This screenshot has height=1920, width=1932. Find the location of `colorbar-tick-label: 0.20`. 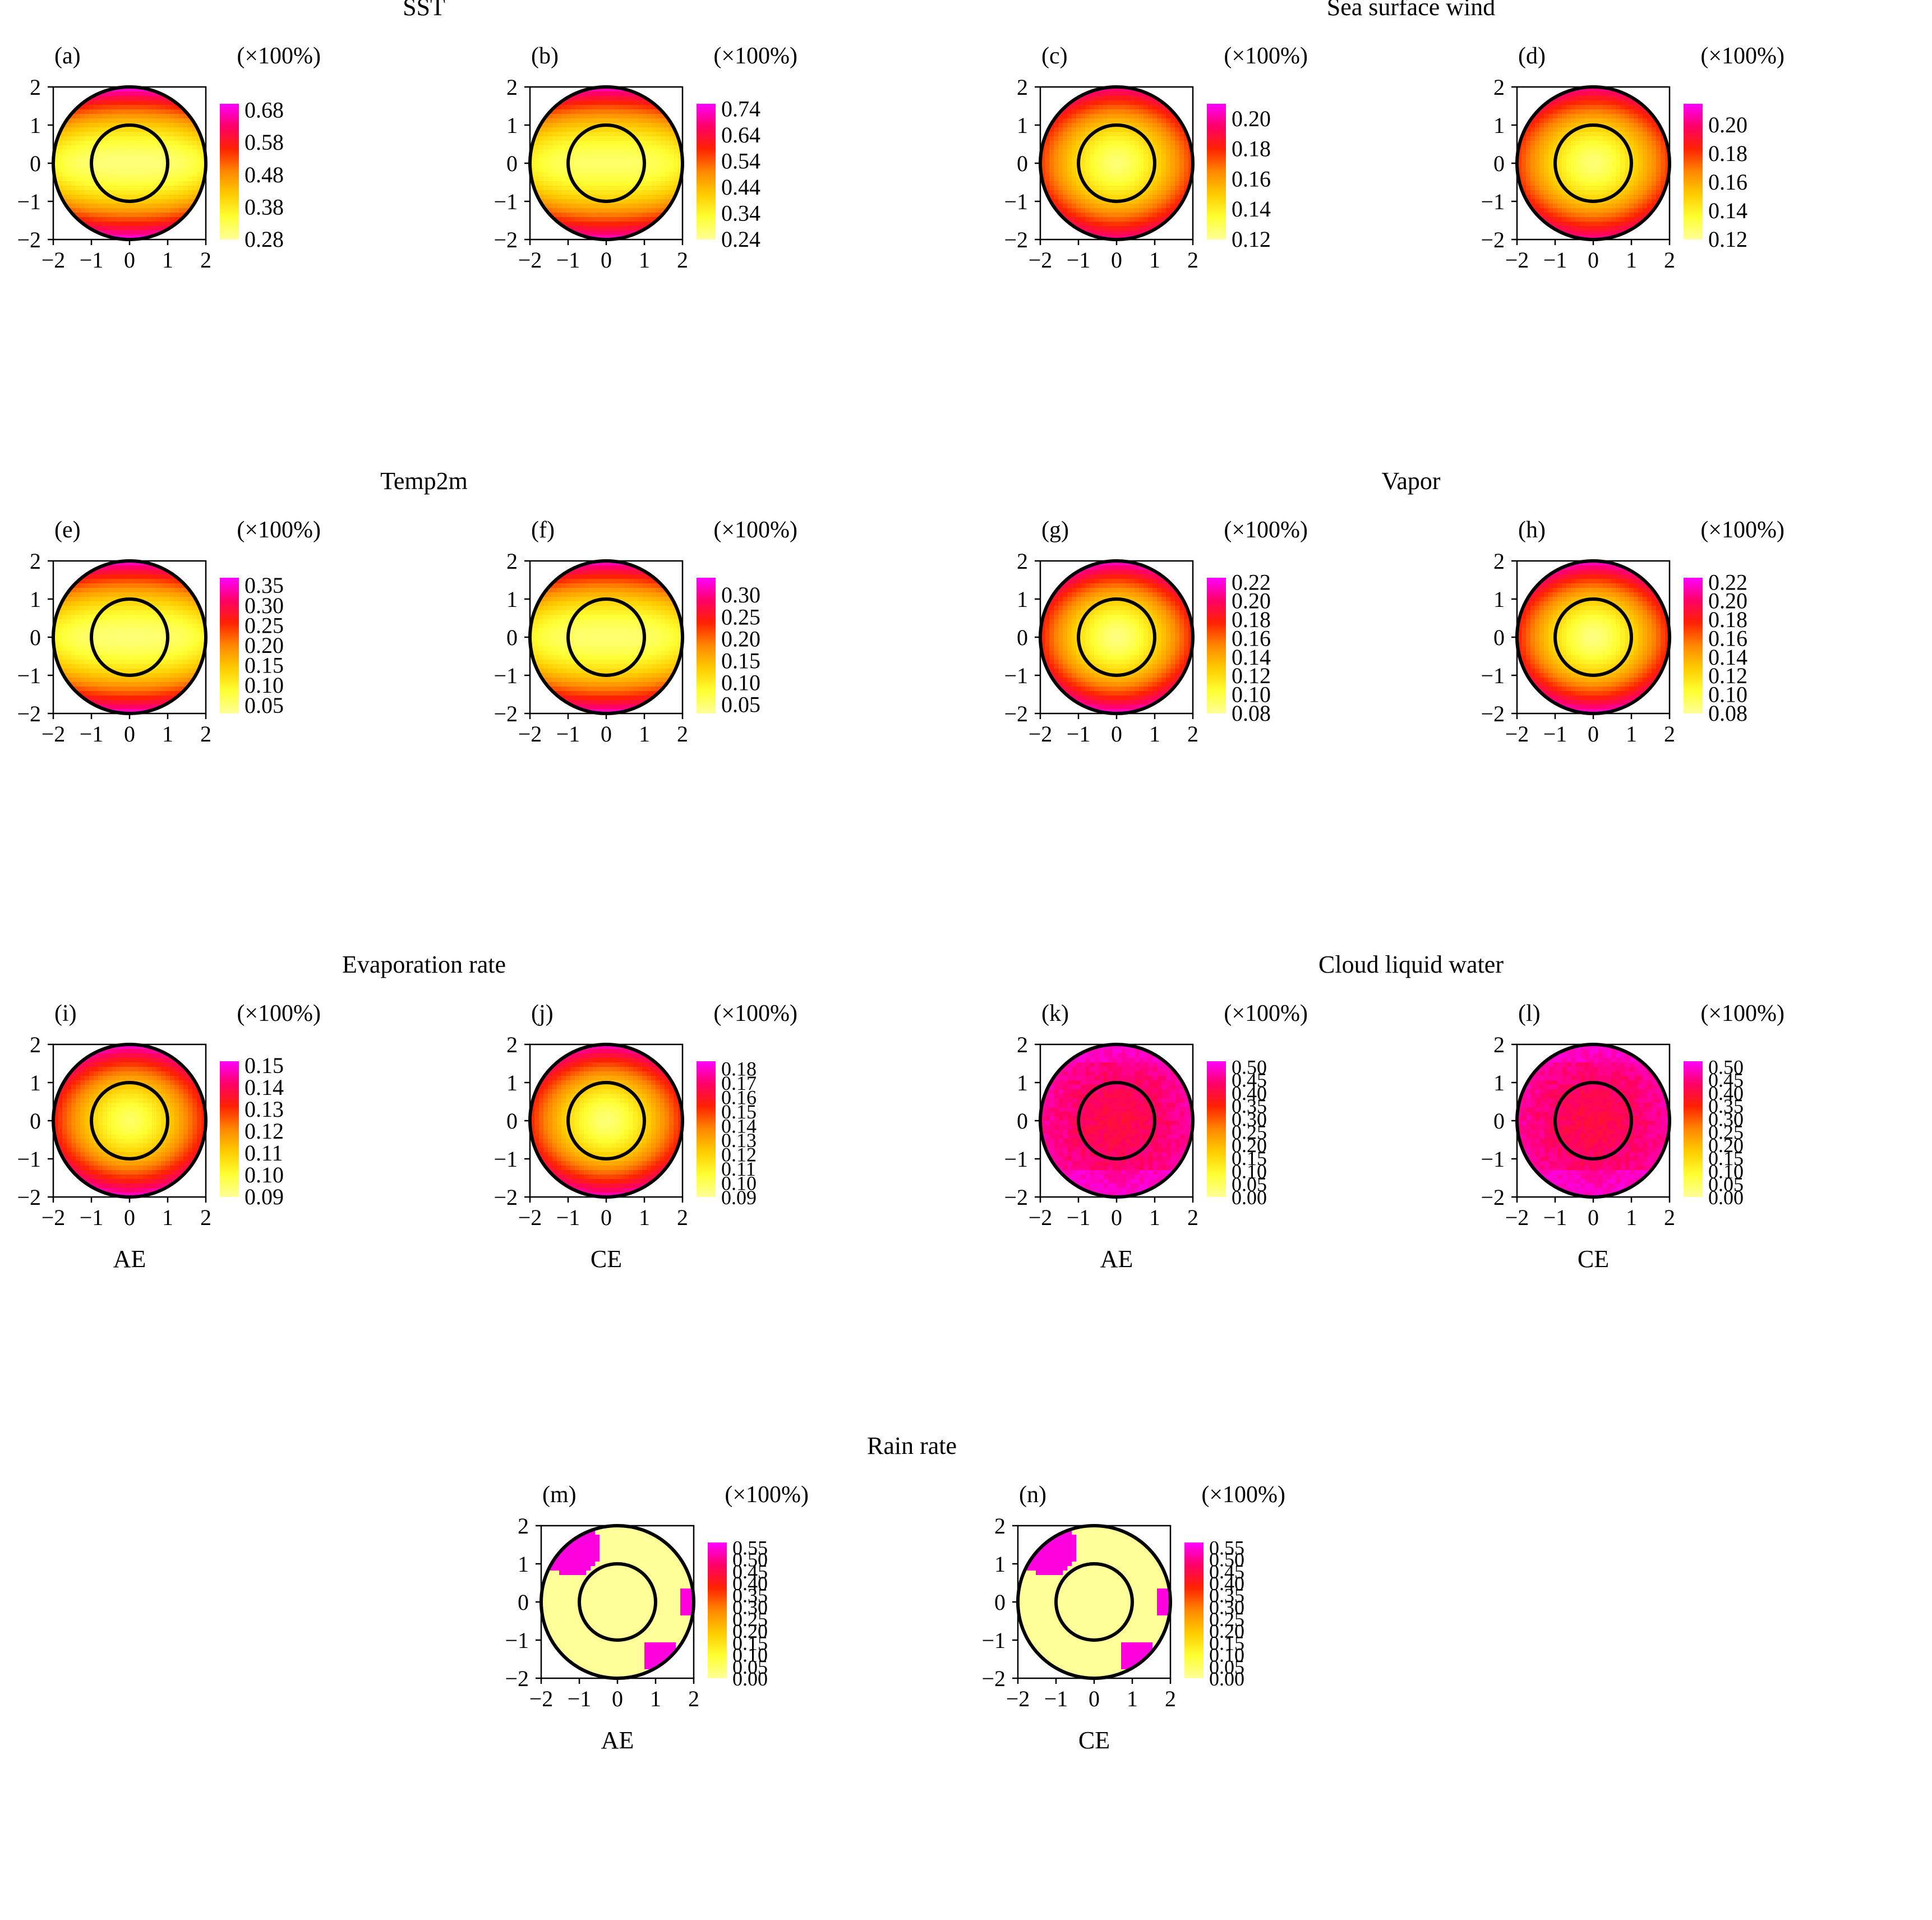

colorbar-tick-label: 0.20 is located at coordinates (1727, 124).